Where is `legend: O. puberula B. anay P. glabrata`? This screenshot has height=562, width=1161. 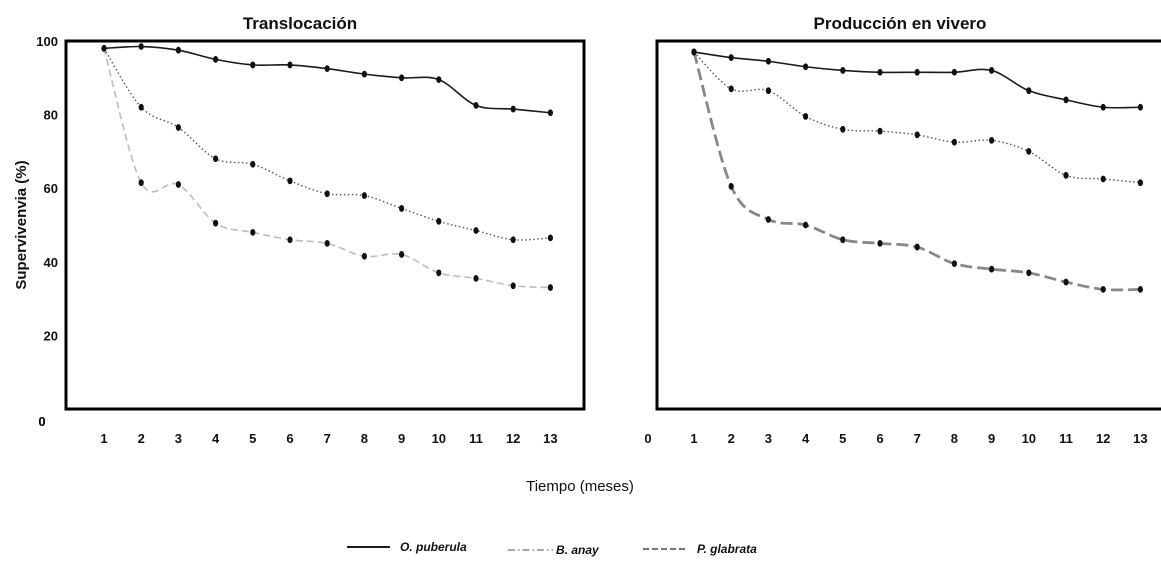 legend: O. puberula B. anay P. glabrata is located at coordinates (552, 548).